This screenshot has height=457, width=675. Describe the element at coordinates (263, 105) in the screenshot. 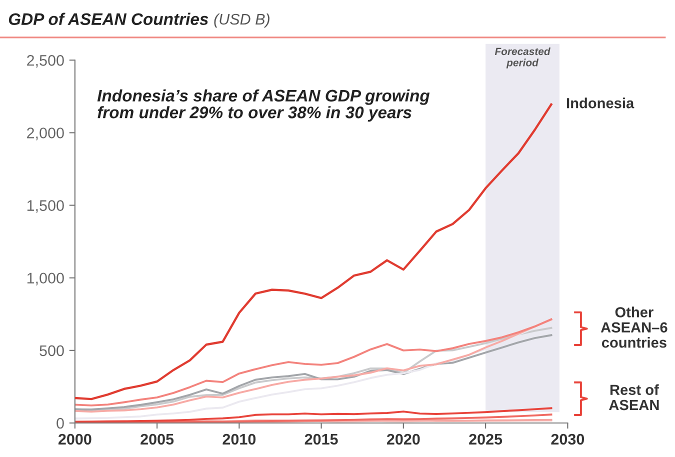

I see `annotation: Indonesia’s share of ASEAN GDP growing from under 29% to over 38% in 30 years` at that location.